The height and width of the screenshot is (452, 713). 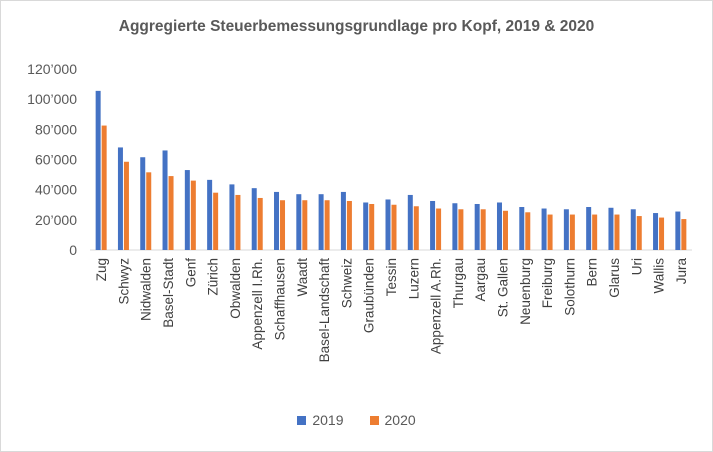 I want to click on x-tick-label: Jura, so click(x=681, y=271).